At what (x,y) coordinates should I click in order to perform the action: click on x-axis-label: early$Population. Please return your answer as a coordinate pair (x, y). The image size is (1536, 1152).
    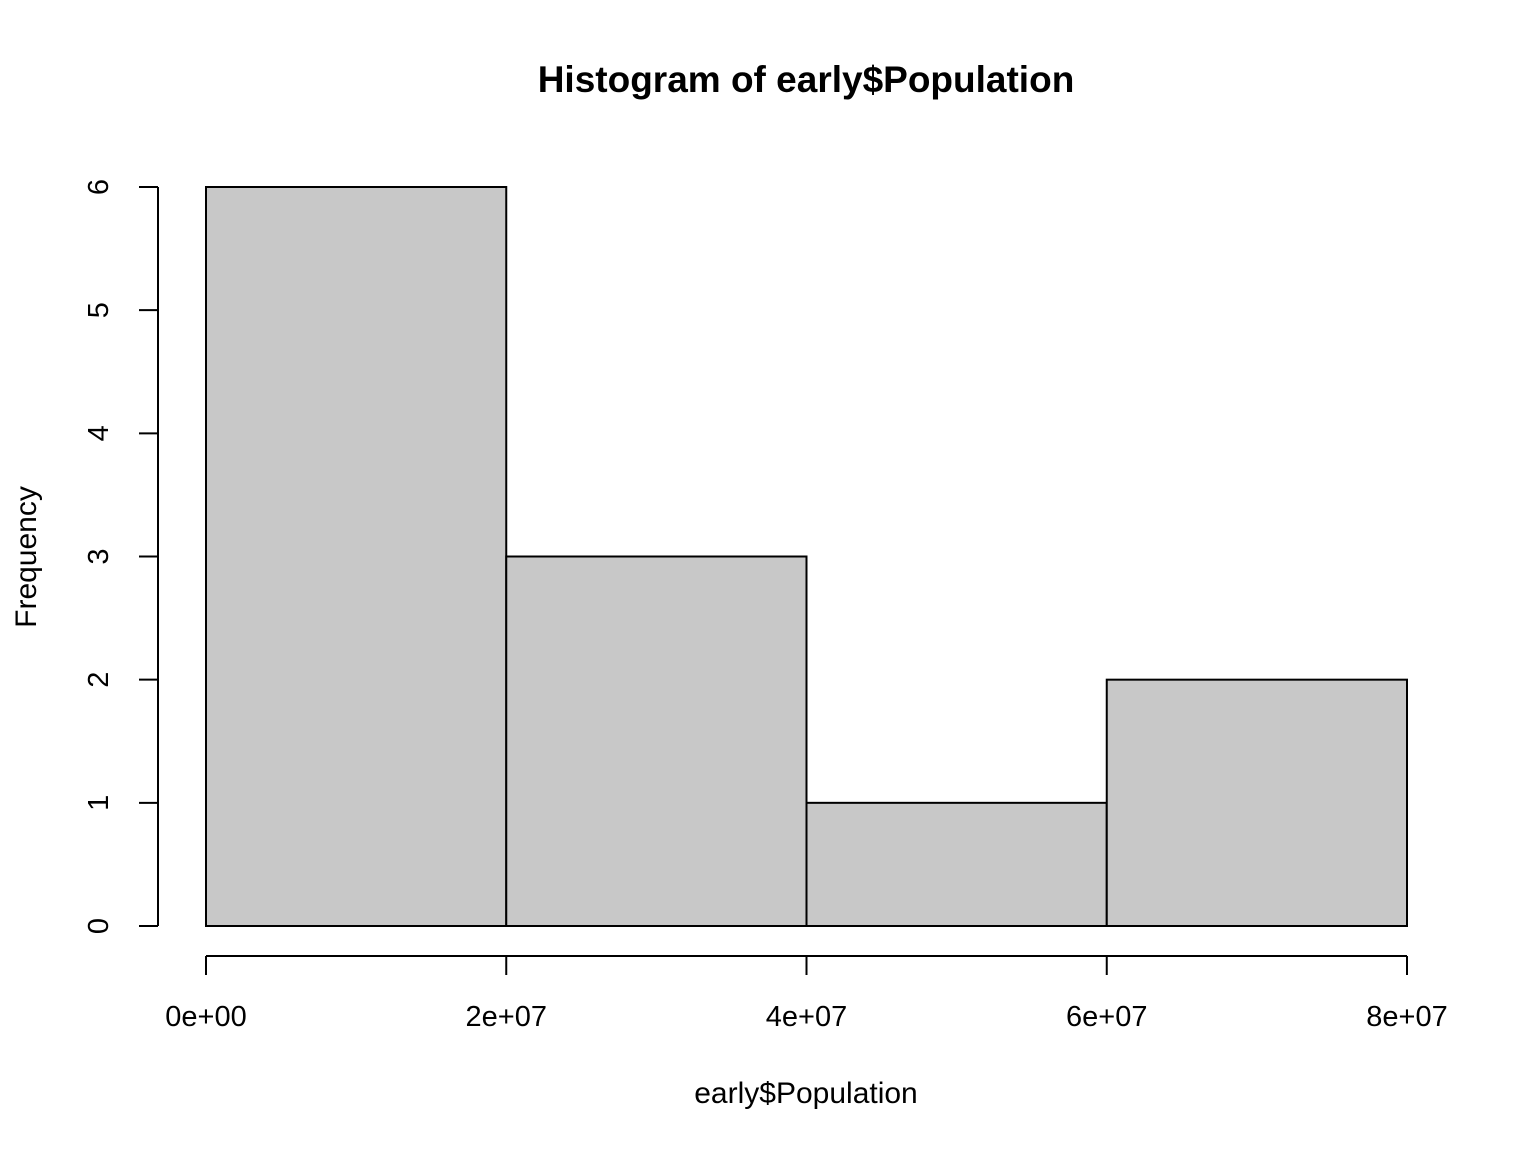
    Looking at the image, I should click on (806, 1093).